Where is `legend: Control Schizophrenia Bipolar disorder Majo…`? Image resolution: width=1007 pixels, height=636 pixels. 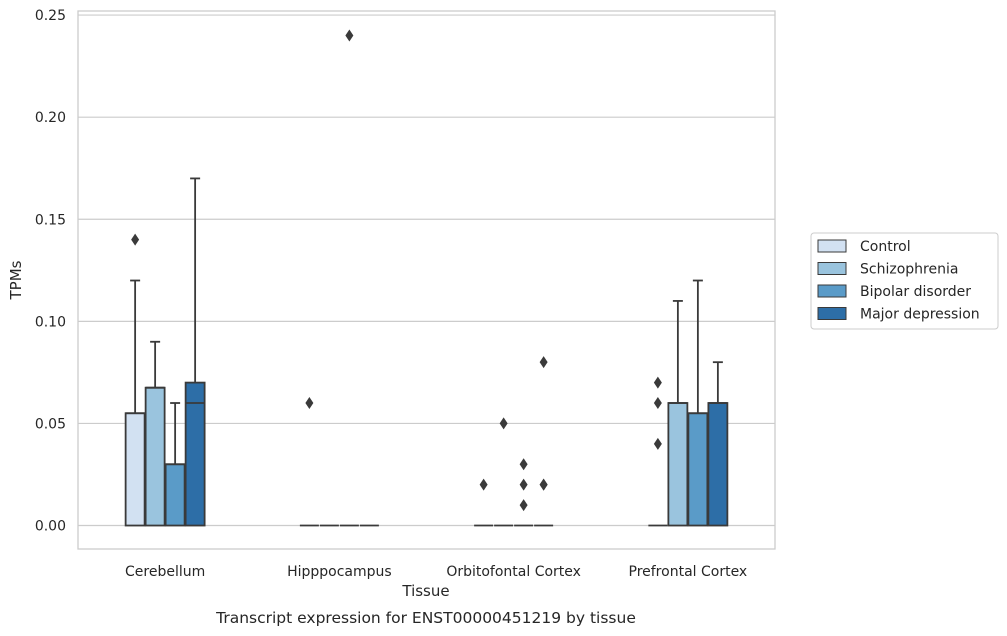 legend: Control Schizophrenia Bipolar disorder Majo… is located at coordinates (904, 281).